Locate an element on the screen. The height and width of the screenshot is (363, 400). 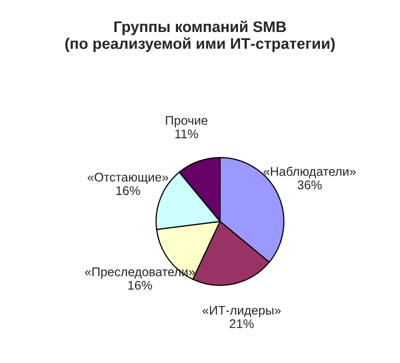
data-label: 21% is located at coordinates (242, 323).